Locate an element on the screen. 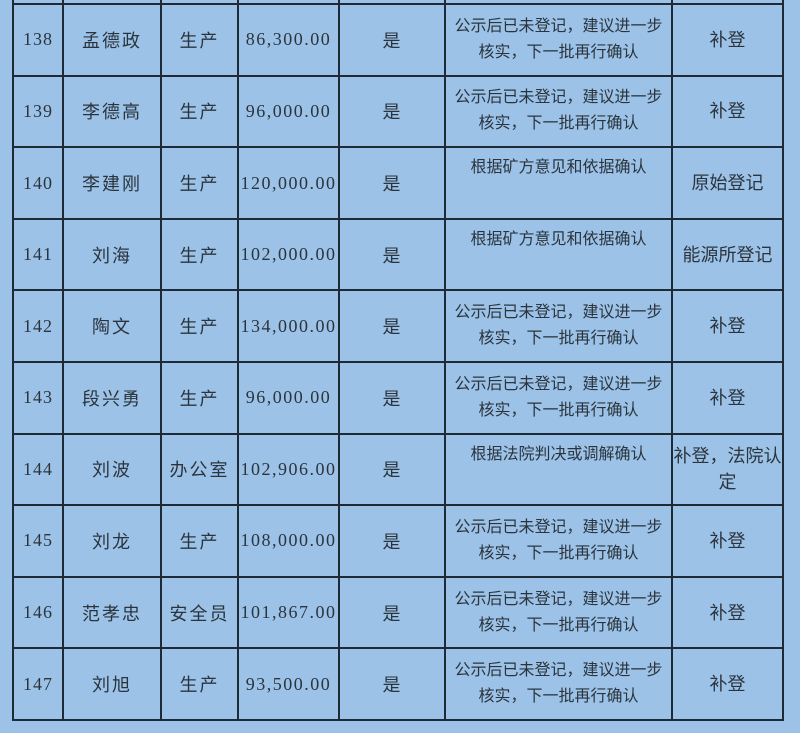  cell-no: 138 is located at coordinates (38, 40).